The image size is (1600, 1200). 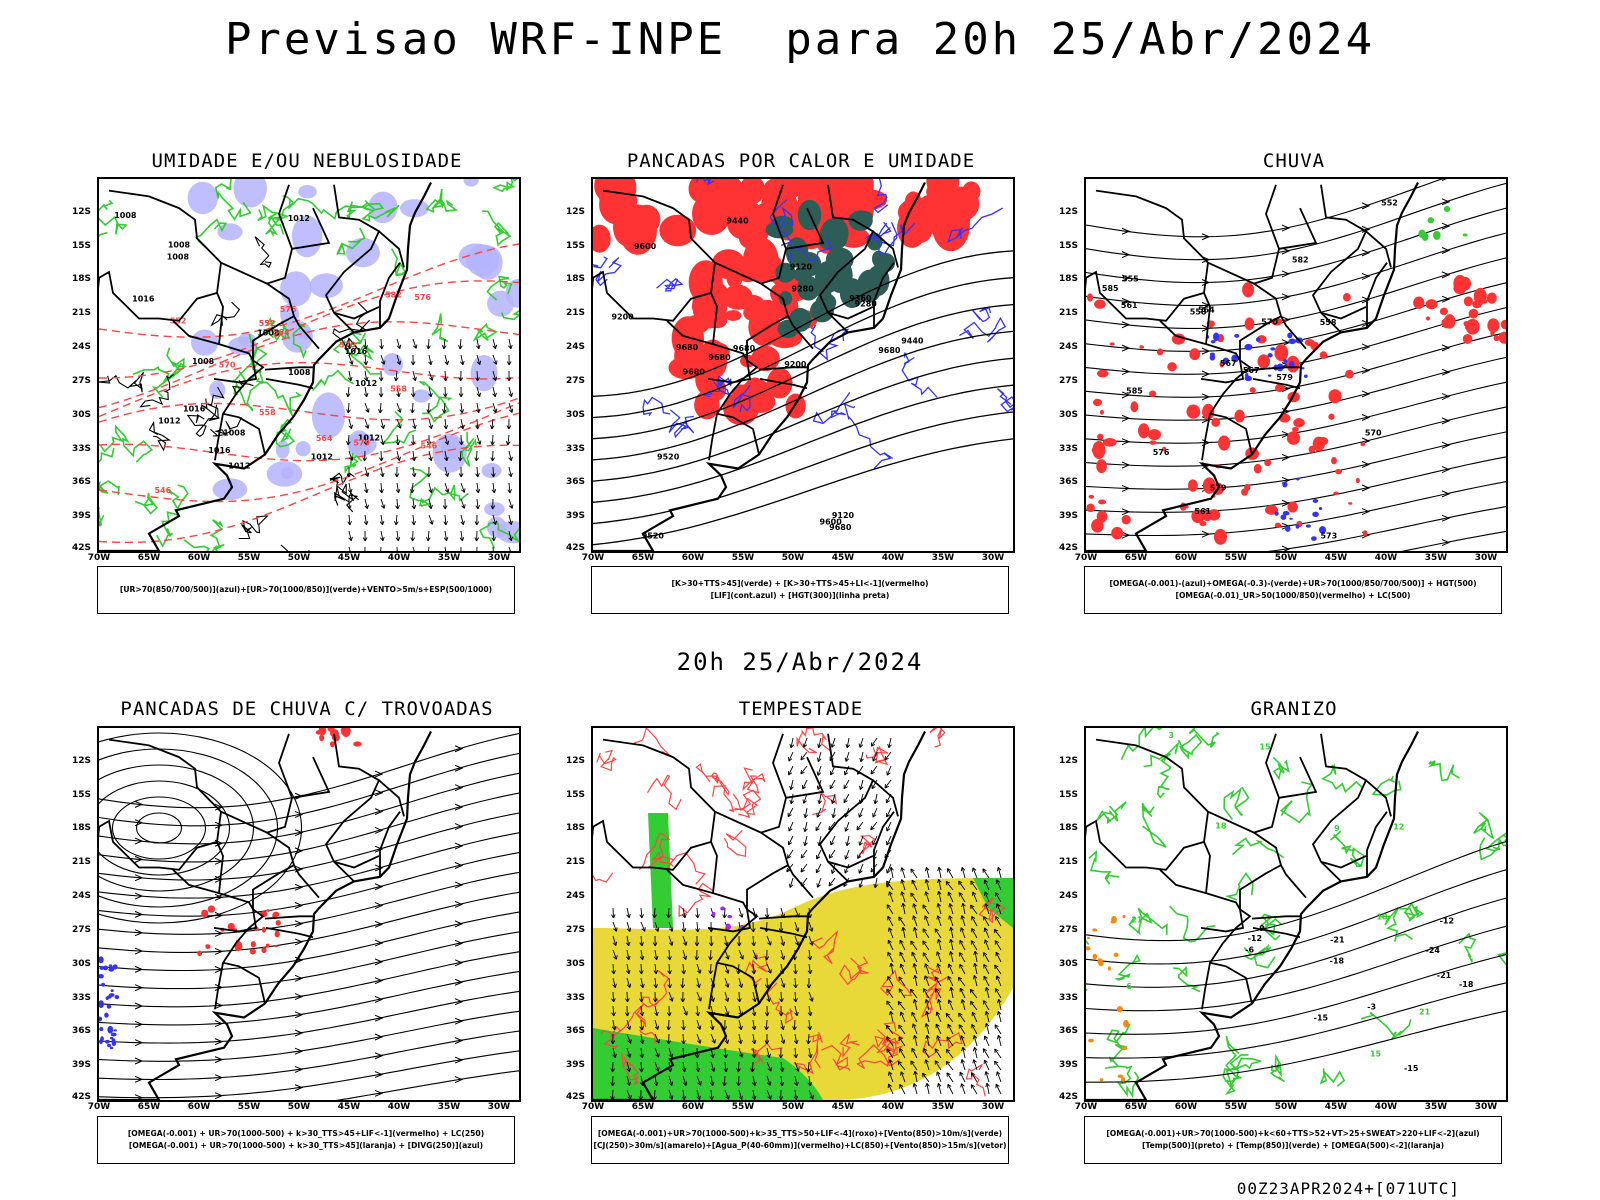 I want to click on lon-tick-label: 65W, so click(x=149, y=1107).